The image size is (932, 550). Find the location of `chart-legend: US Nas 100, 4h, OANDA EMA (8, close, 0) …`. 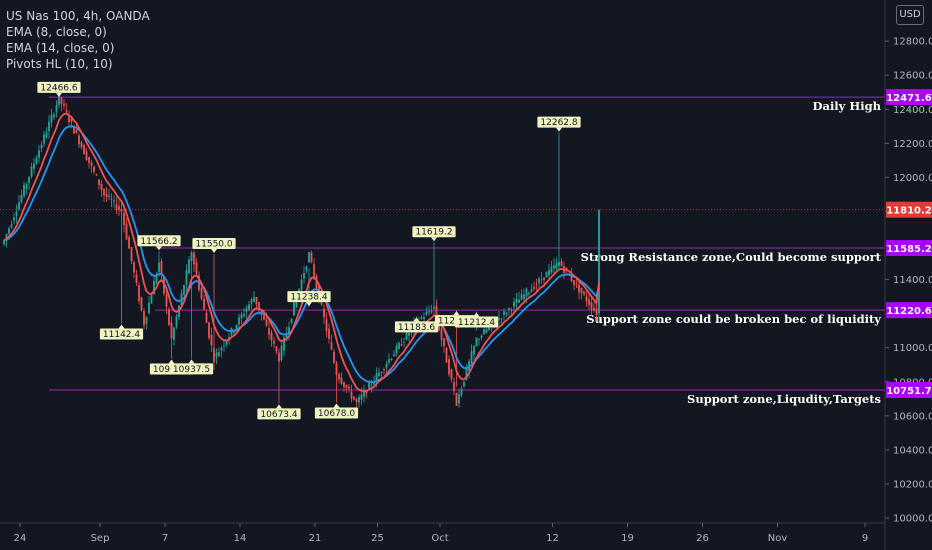

chart-legend: US Nas 100, 4h, OANDA EMA (8, close, 0) … is located at coordinates (78, 40).